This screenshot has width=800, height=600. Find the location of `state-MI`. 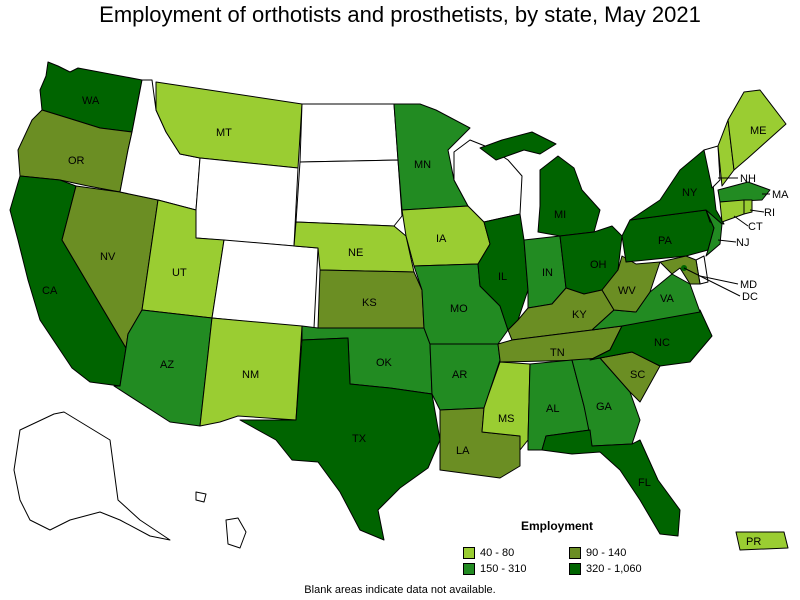

state-MI is located at coordinates (518, 146).